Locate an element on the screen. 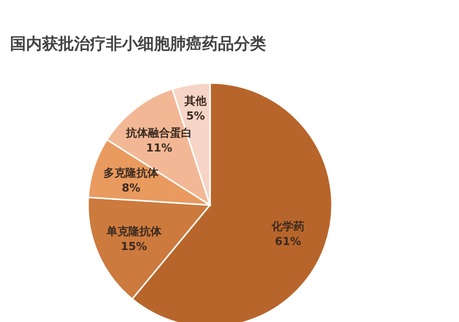 Image resolution: width=459 pixels, height=322 pixels. slice-label: 单克隆抗体 is located at coordinates (133, 231).